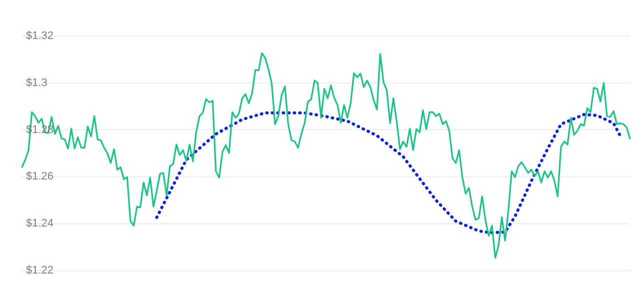 This screenshot has height=281, width=640. Describe the element at coordinates (37, 82) in the screenshot. I see `y-tick-label: $1.3` at that location.